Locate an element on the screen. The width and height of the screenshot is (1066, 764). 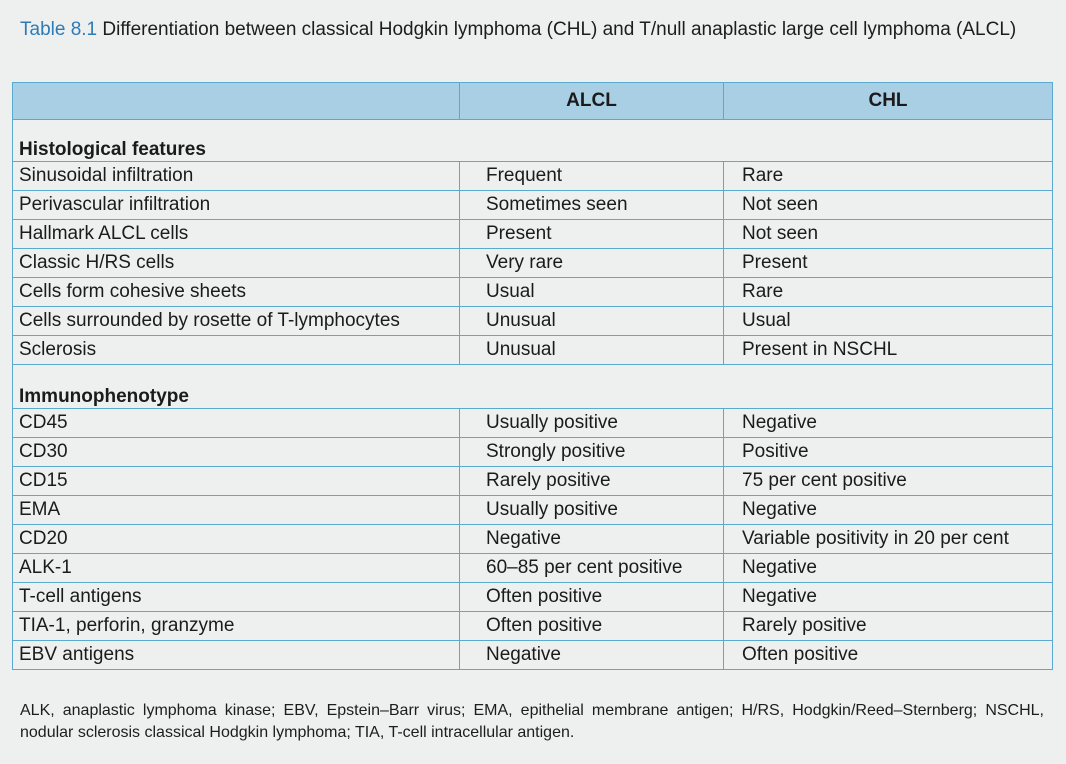
chl-cell: Rarely positive is located at coordinates (888, 626).